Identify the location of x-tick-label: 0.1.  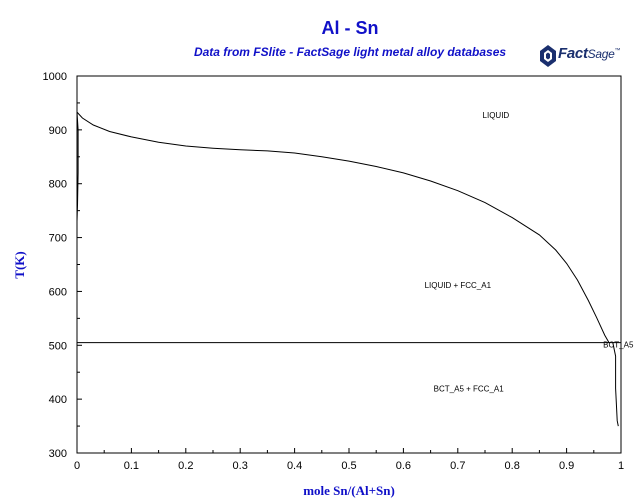
(131, 466).